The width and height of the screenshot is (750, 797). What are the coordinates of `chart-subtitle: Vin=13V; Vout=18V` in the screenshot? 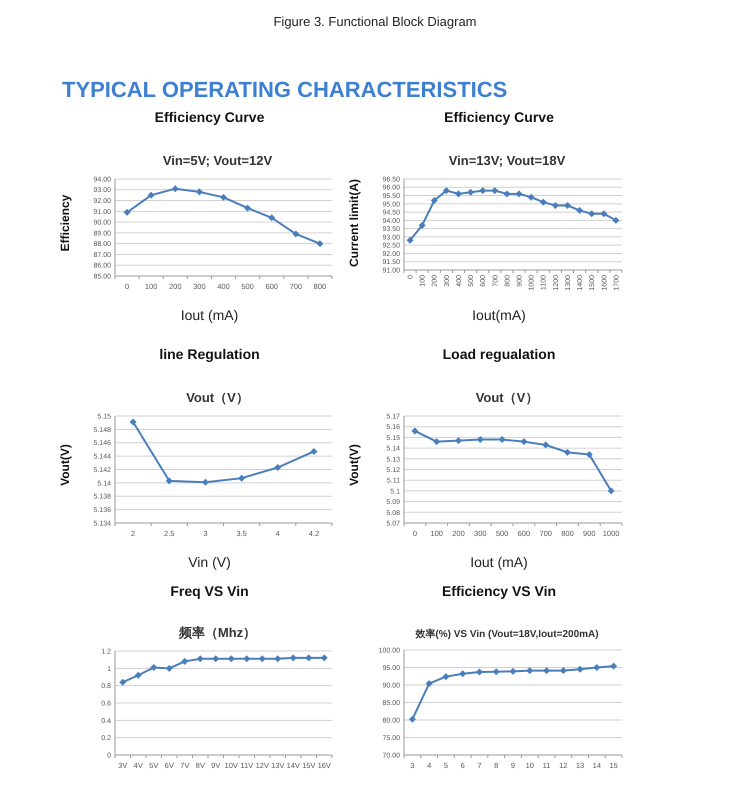 It's located at (507, 160).